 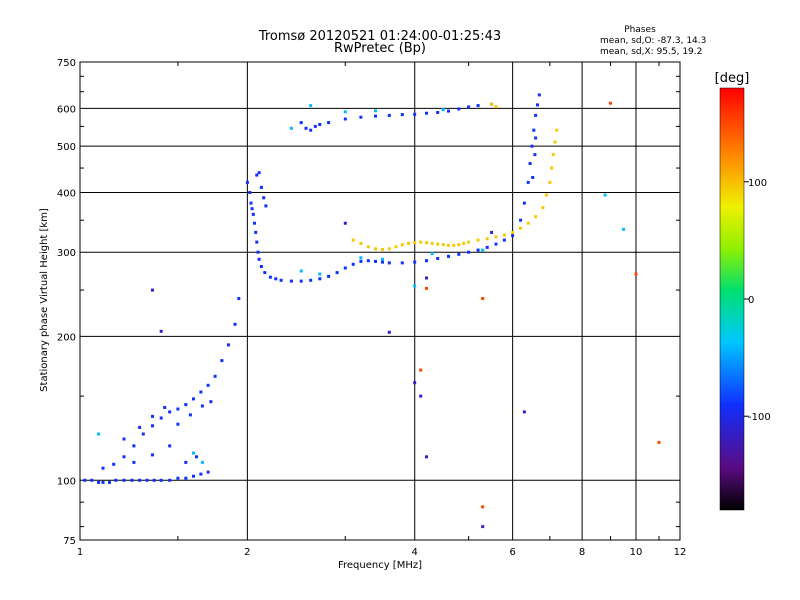 What do you see at coordinates (732, 78) in the screenshot?
I see `colorbar-label: [deg]` at bounding box center [732, 78].